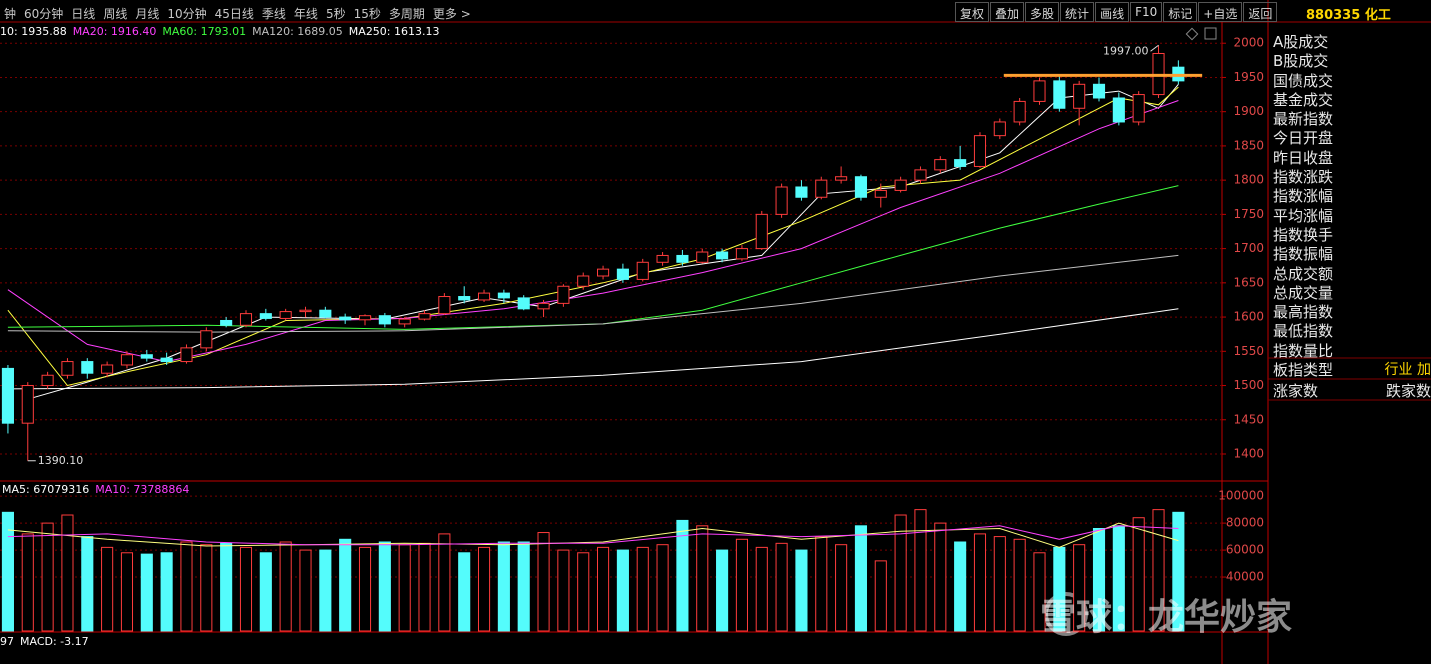 Image resolution: width=1431 pixels, height=664 pixels. What do you see at coordinates (593, 535) in the screenshot?
I see `ma-line` at bounding box center [593, 535].